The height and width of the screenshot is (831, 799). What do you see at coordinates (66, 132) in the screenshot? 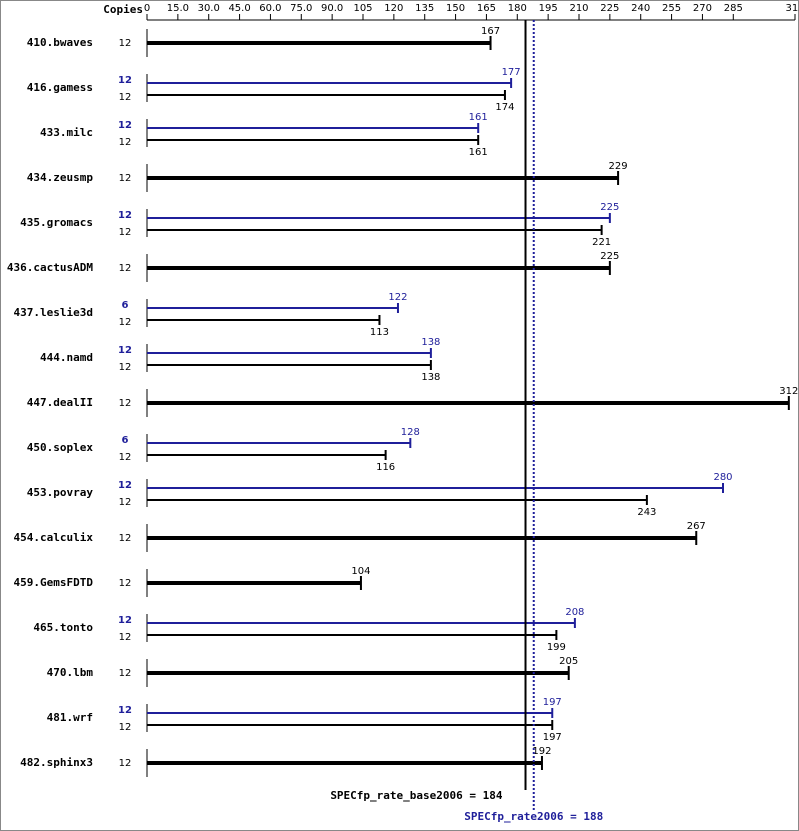
I see `benchmark-name: 433.milc` at bounding box center [66, 132].